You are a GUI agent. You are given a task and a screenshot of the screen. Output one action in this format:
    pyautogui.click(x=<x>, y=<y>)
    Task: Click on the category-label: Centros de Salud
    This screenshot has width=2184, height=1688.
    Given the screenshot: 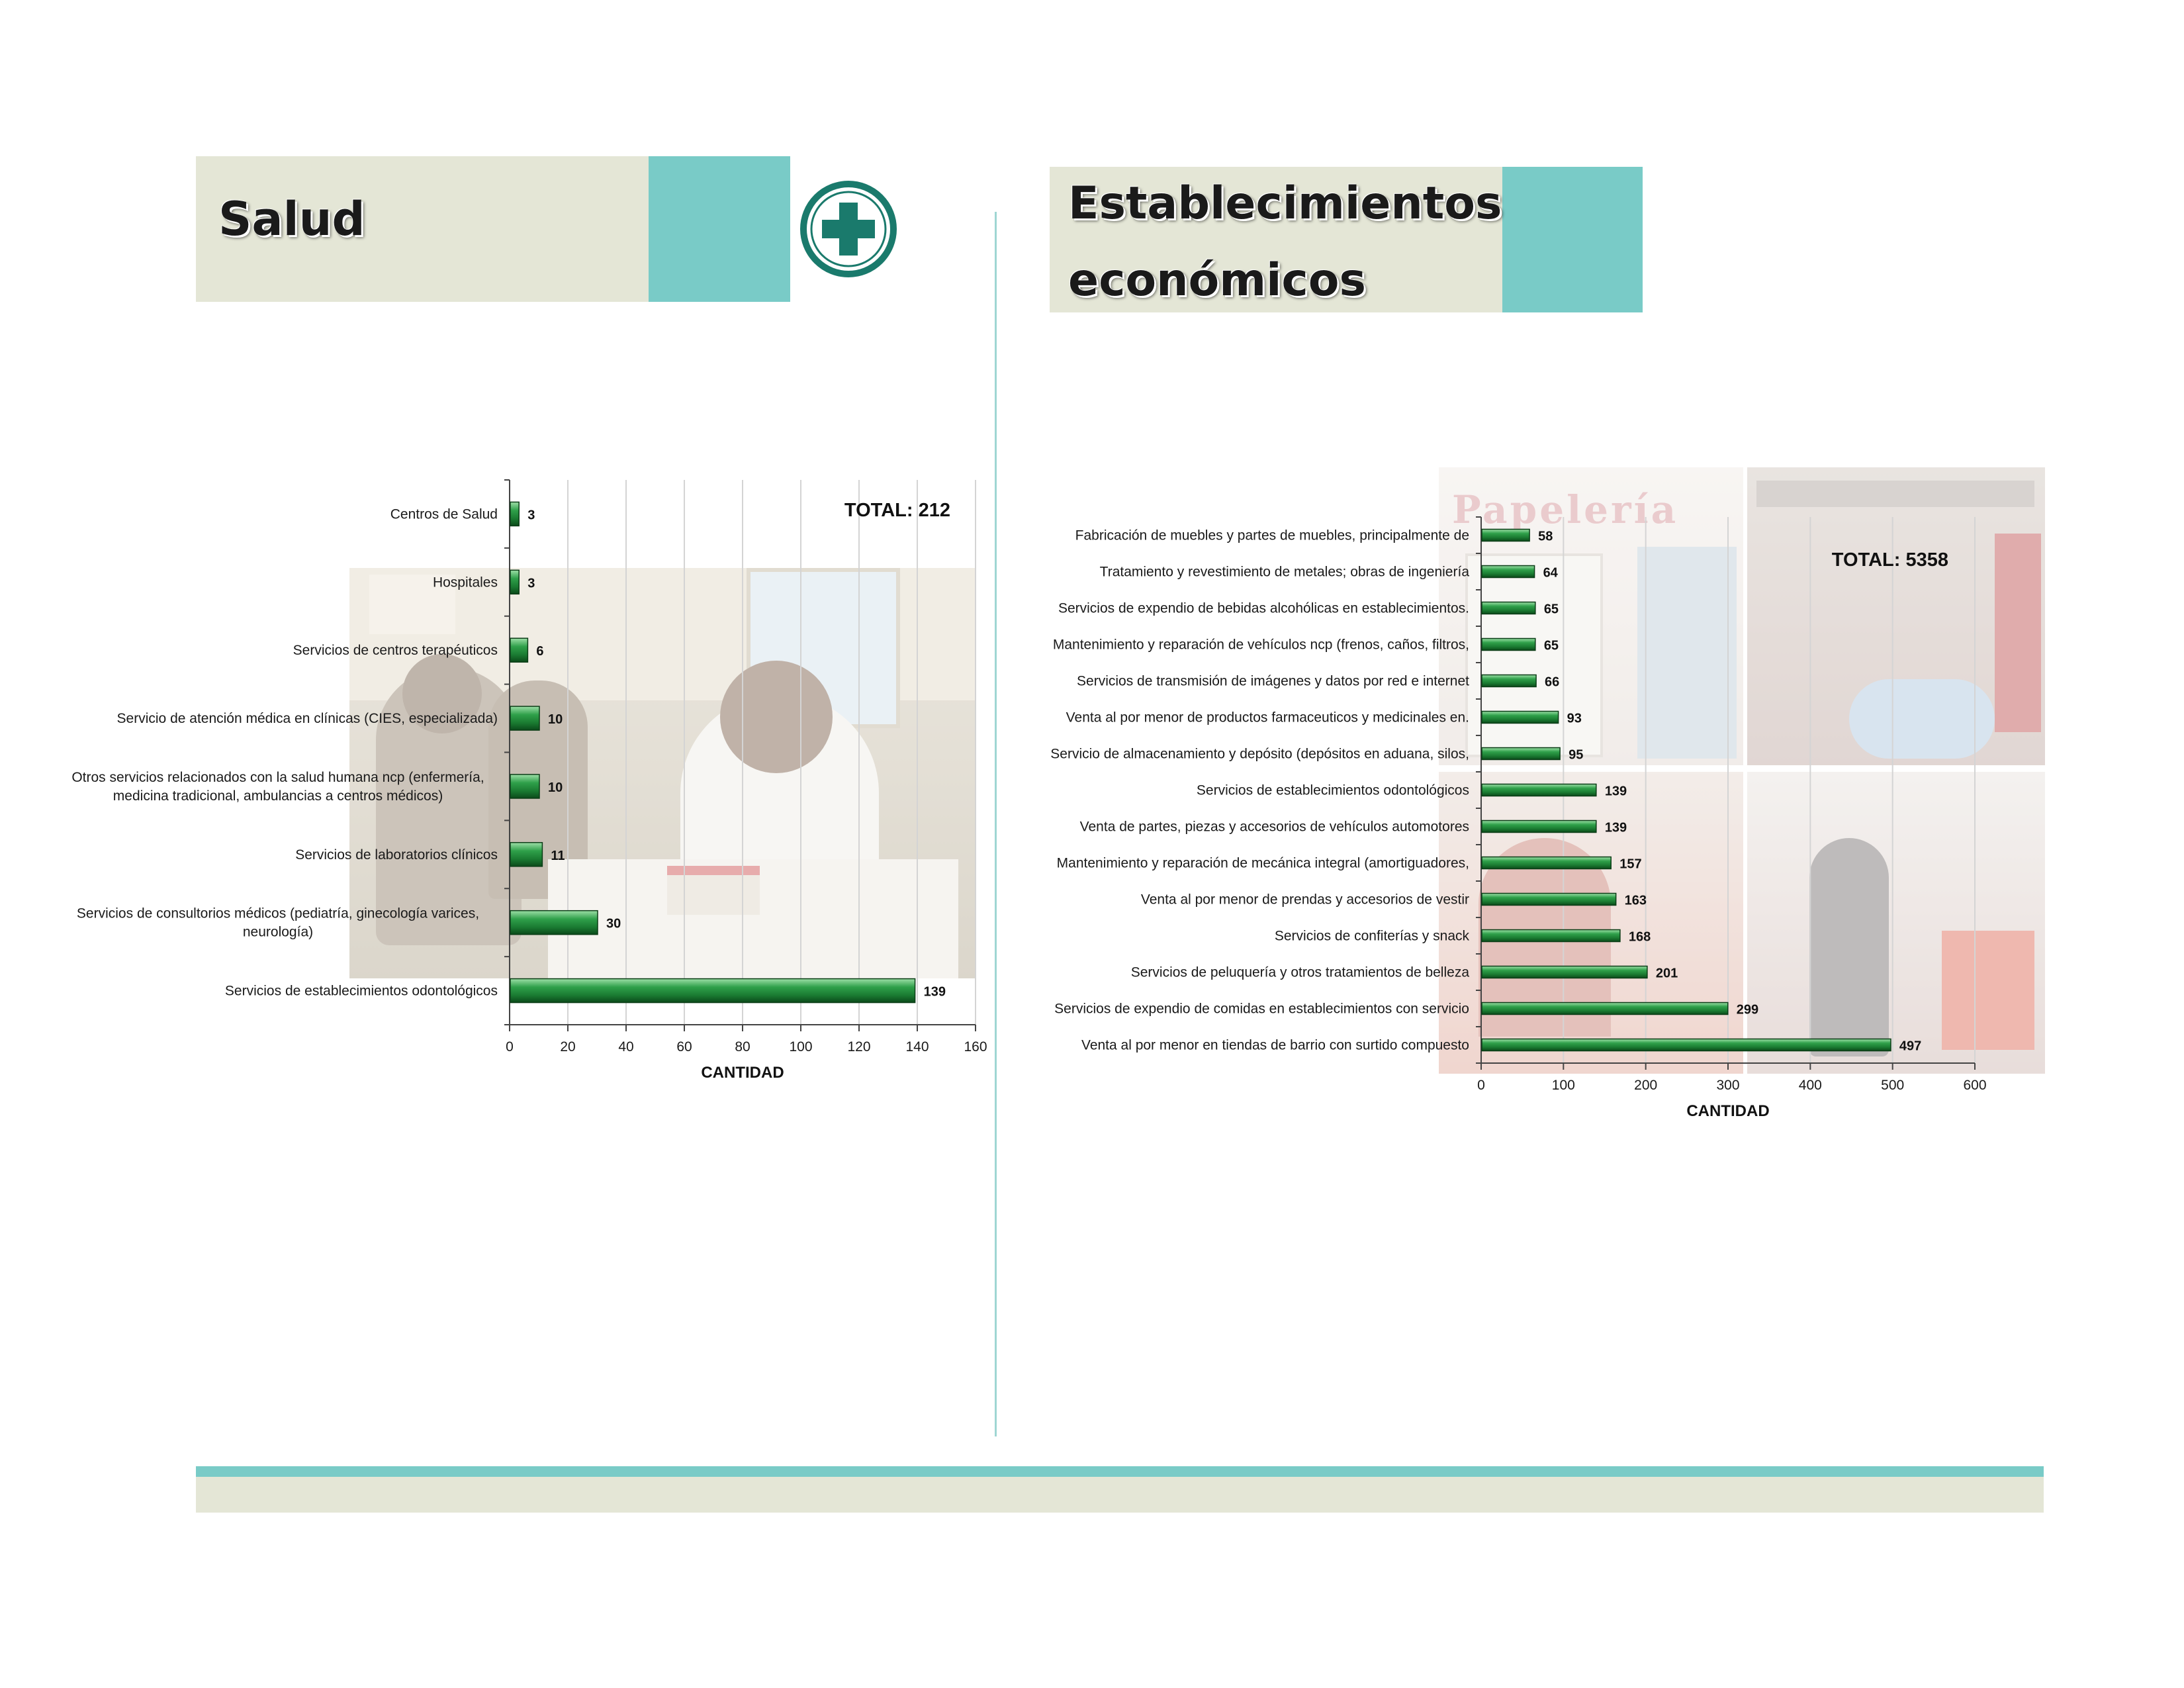 What is the action you would take?
    pyautogui.click(x=444, y=514)
    